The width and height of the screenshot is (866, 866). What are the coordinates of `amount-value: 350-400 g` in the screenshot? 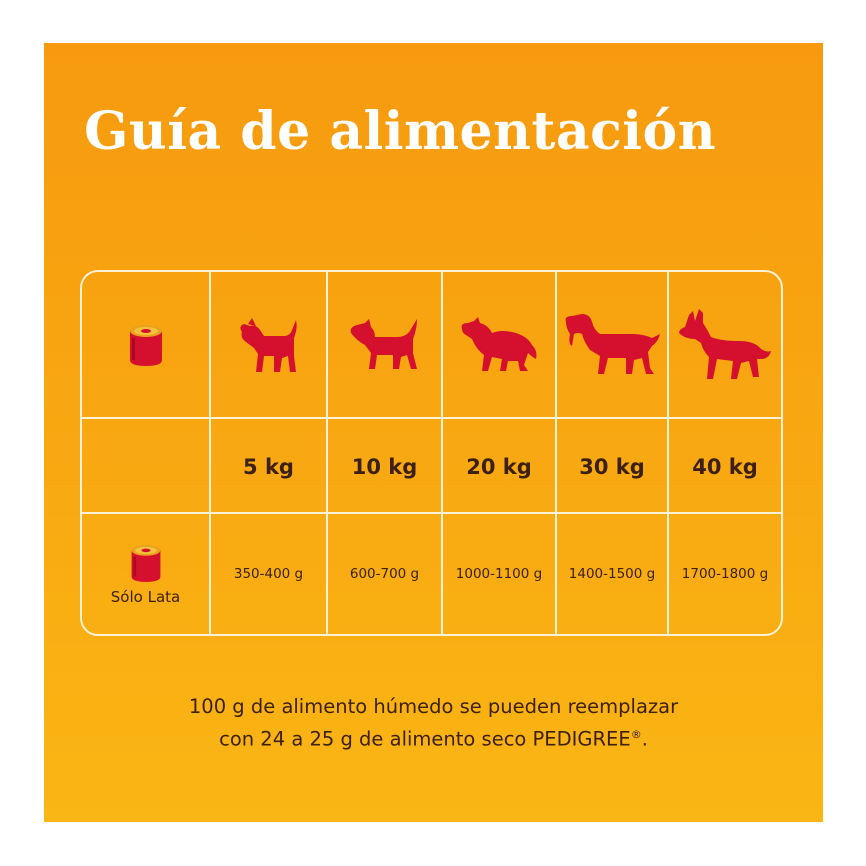 It's located at (268, 574).